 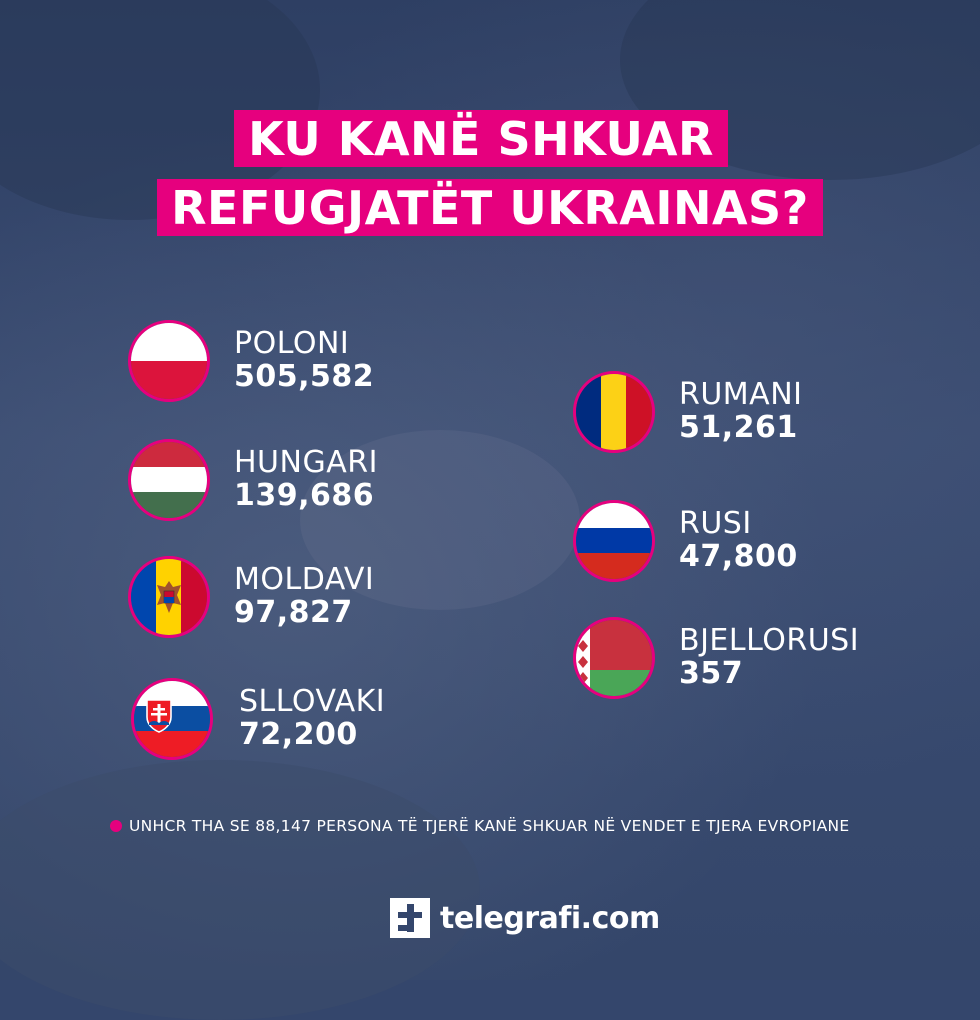 What do you see at coordinates (614, 541) in the screenshot?
I see `russia-flag-icon` at bounding box center [614, 541].